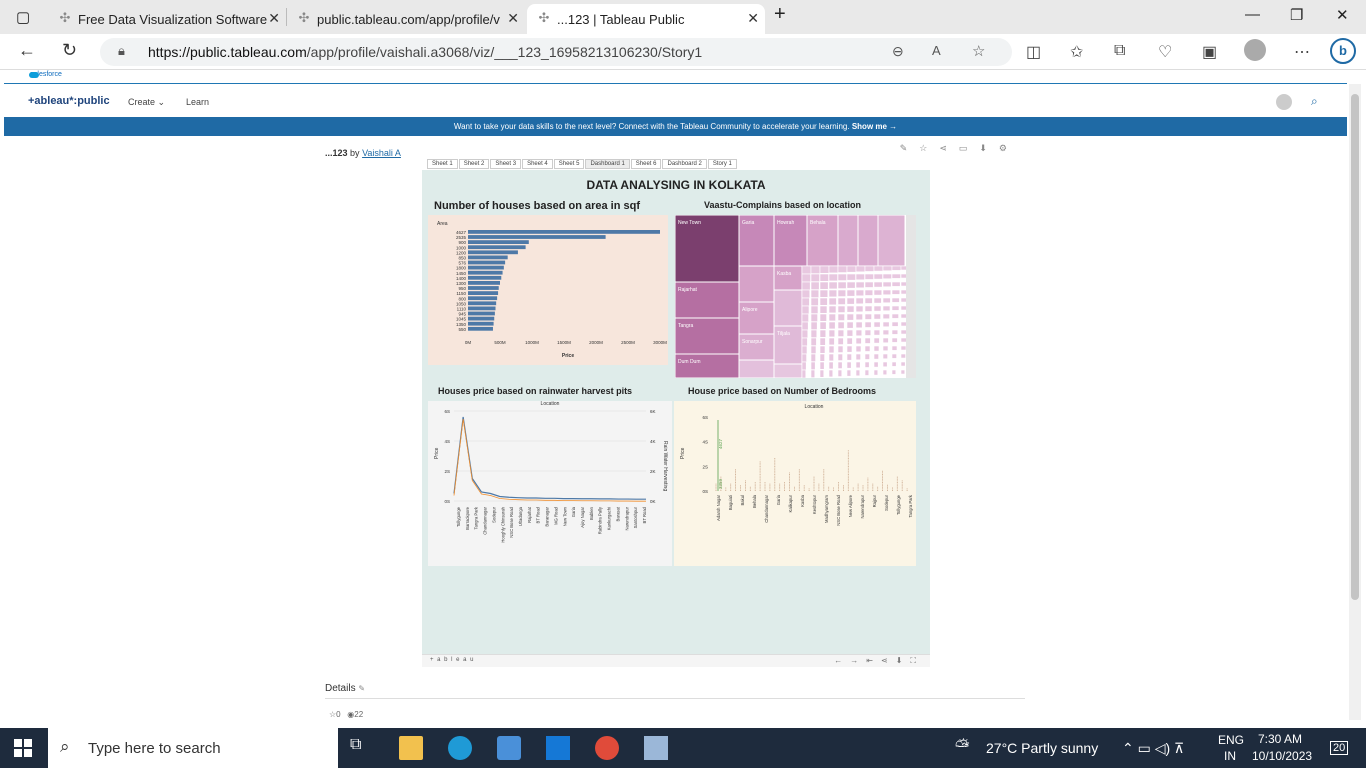 This screenshot has height=768, width=1366. What do you see at coordinates (842, 660) in the screenshot?
I see `undo-icon: ←` at bounding box center [842, 660].